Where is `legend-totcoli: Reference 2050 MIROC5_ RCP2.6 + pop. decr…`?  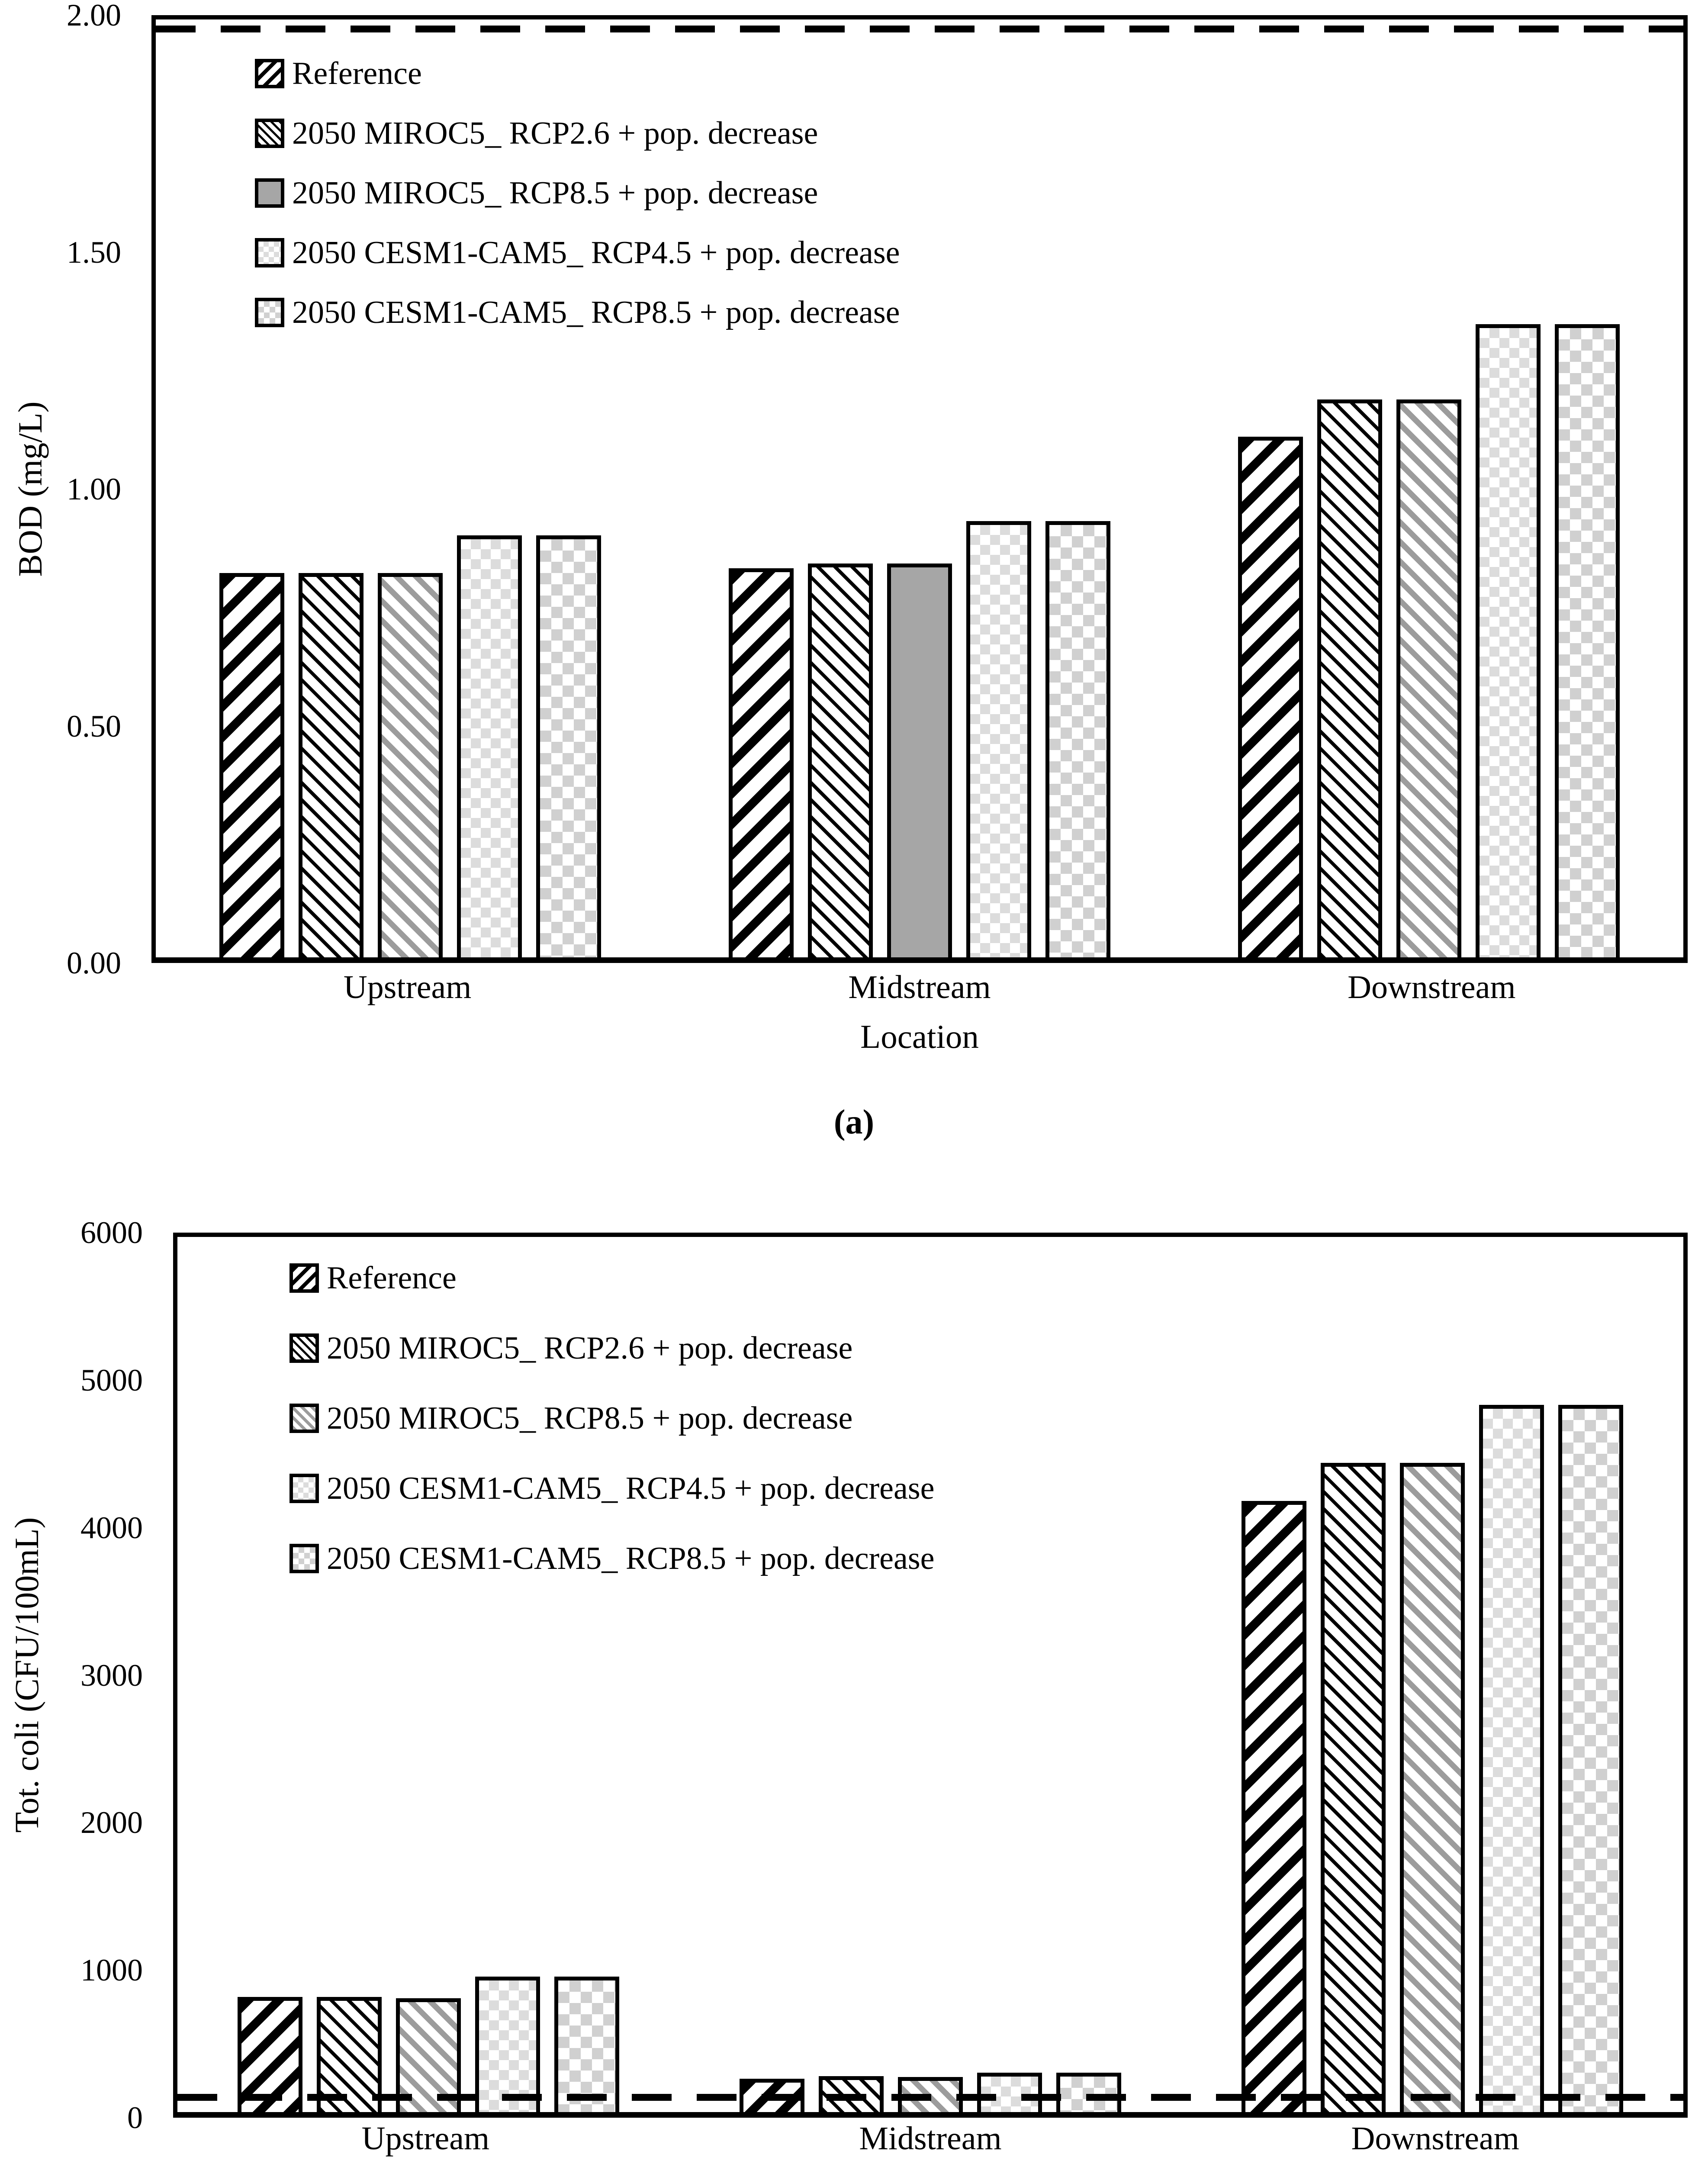 legend-totcoli: Reference 2050 MIROC5_ RCP2.6 + pop. decr… is located at coordinates (612, 1418).